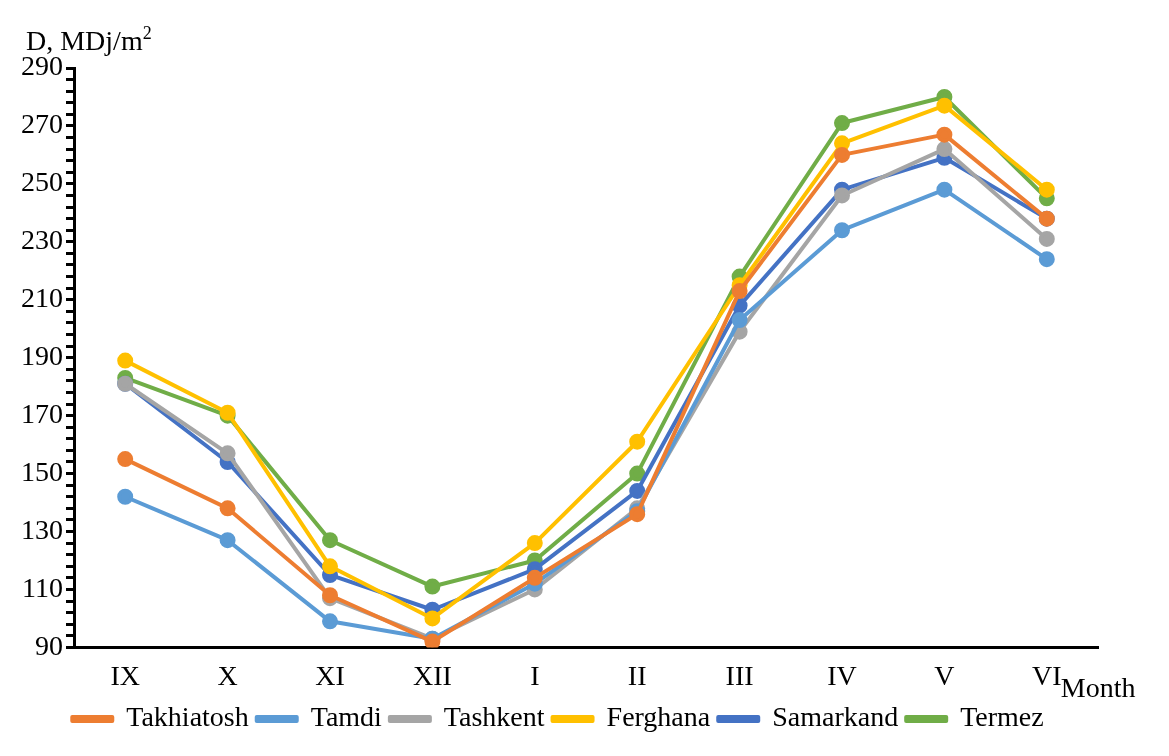 The image size is (1169, 756). What do you see at coordinates (49, 645) in the screenshot?
I see `y-tick-label: 90` at bounding box center [49, 645].